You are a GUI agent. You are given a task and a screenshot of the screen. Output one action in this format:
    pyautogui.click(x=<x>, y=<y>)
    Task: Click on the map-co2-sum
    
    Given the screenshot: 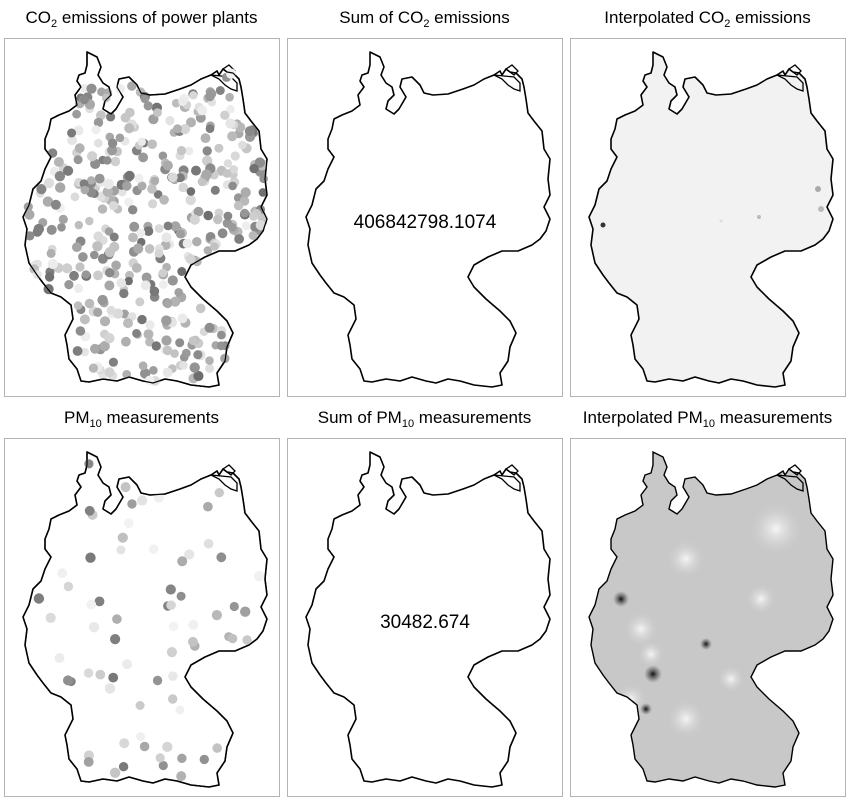 What is the action you would take?
    pyautogui.click(x=428, y=219)
    